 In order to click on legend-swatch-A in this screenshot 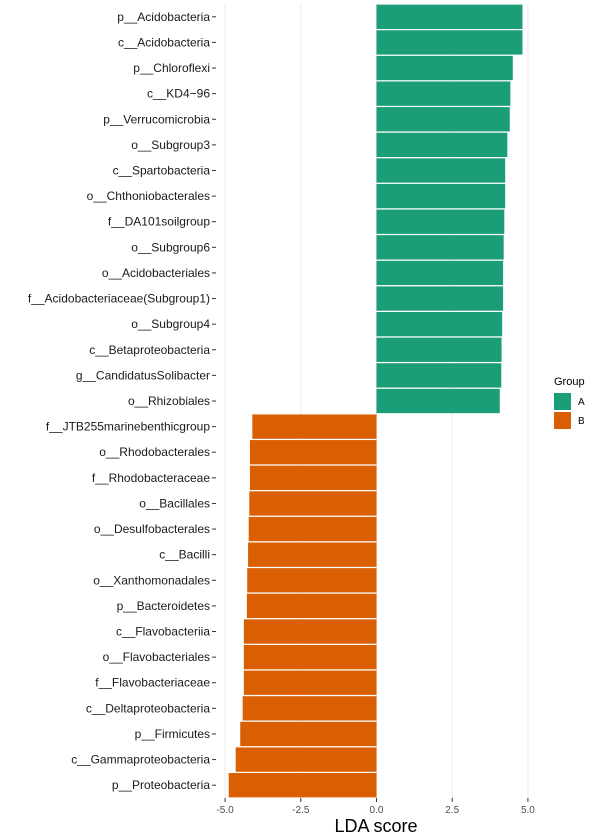, I will do `click(562, 401)`.